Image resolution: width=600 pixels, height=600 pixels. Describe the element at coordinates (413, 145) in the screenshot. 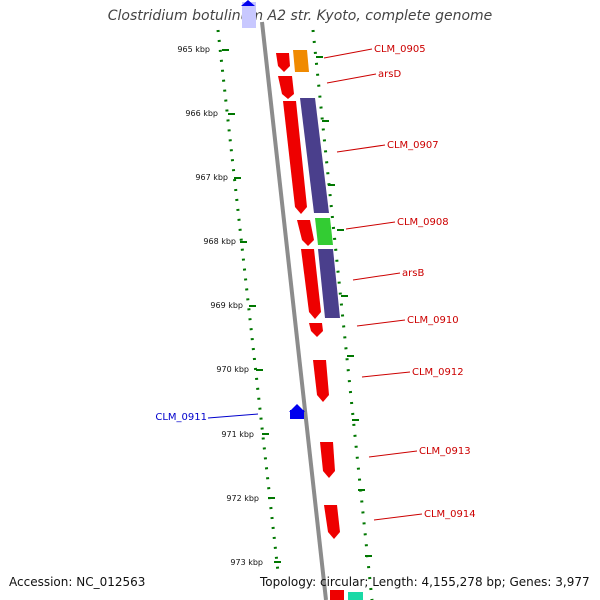

I see `gene-label: CLM_0907` at that location.